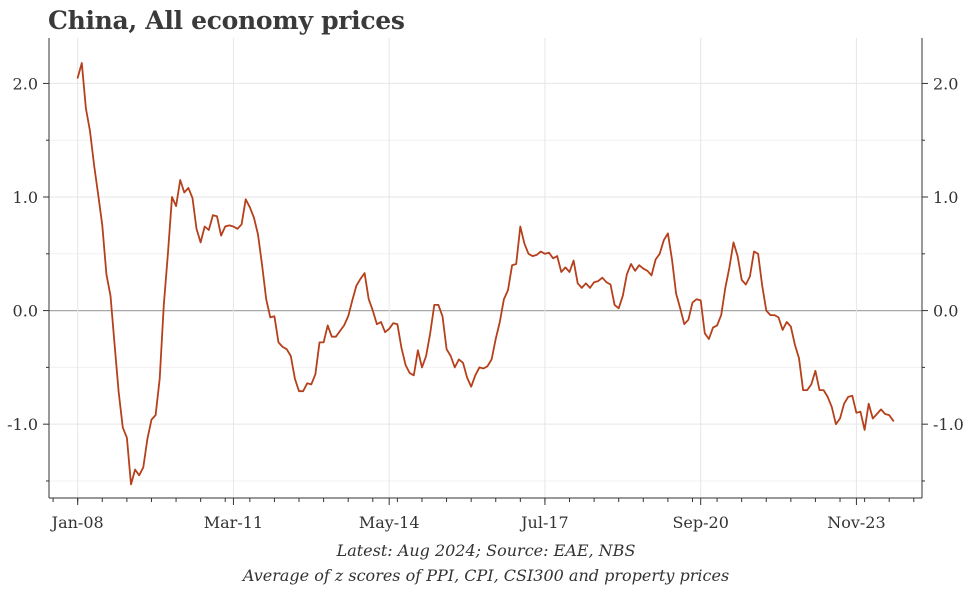 Image resolution: width=972 pixels, height=589 pixels. Describe the element at coordinates (25, 197) in the screenshot. I see `y-tick-label-left: 1.0` at that location.